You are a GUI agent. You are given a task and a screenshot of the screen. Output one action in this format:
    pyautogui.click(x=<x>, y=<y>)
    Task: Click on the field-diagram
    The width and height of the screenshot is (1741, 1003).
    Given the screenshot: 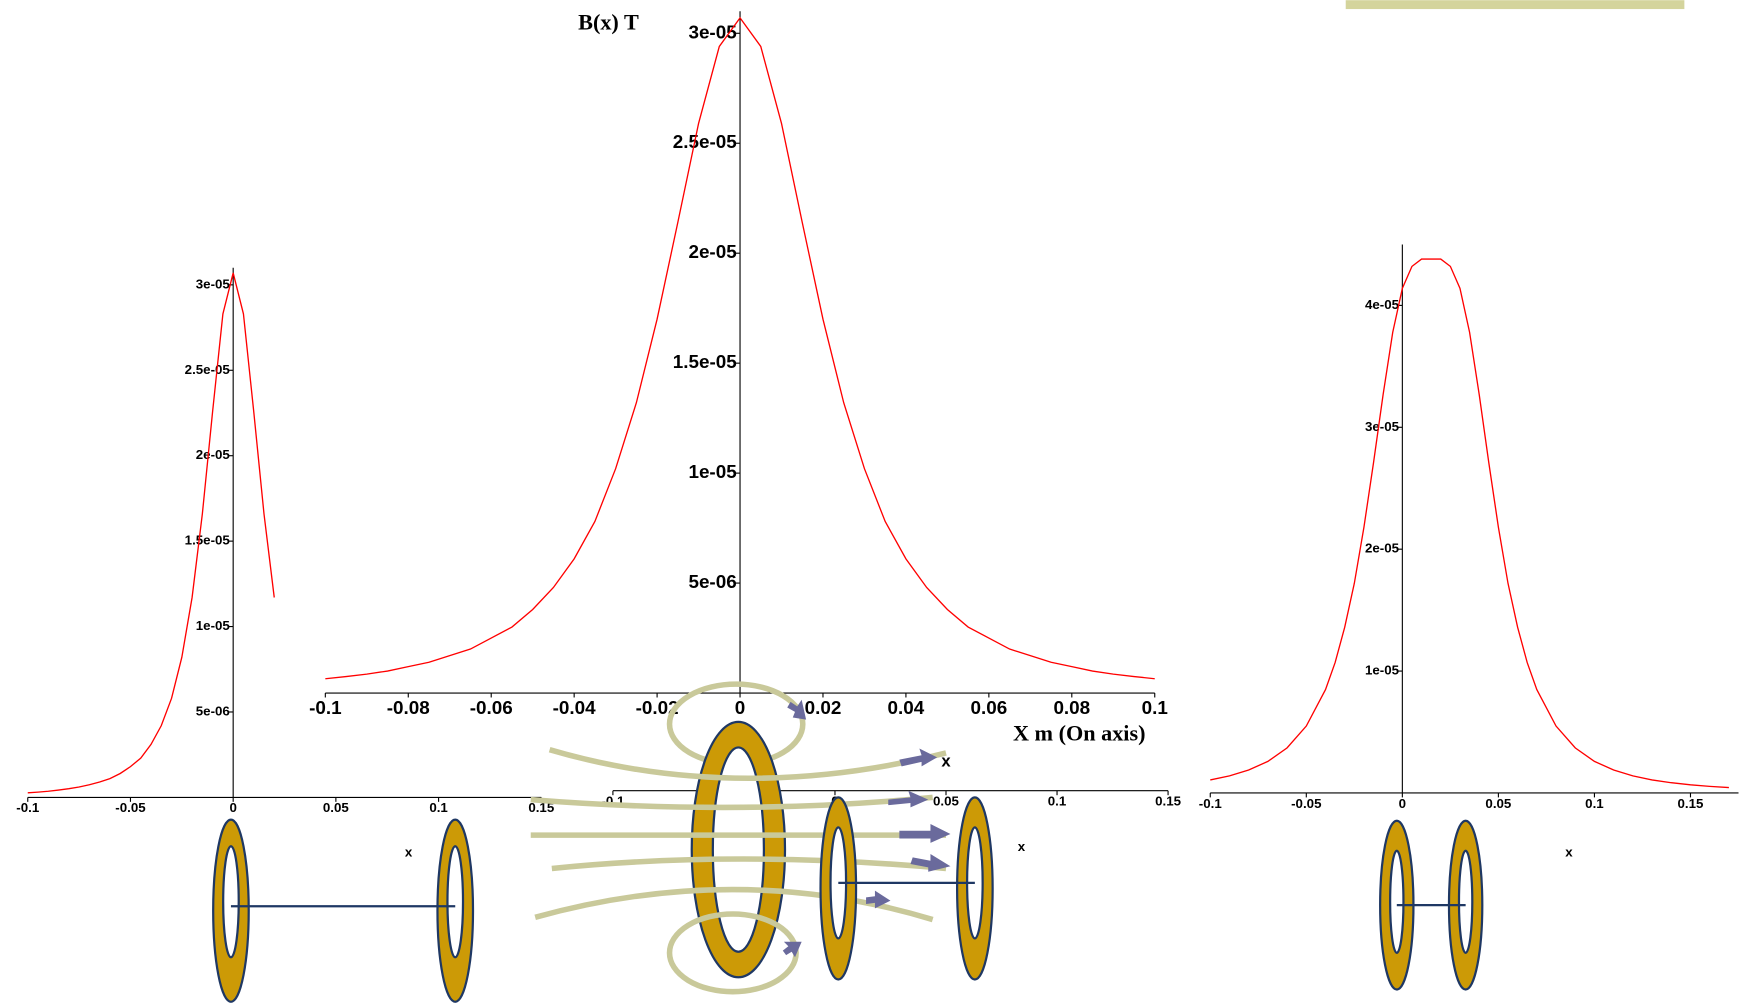 What is the action you would take?
    pyautogui.click(x=762, y=838)
    